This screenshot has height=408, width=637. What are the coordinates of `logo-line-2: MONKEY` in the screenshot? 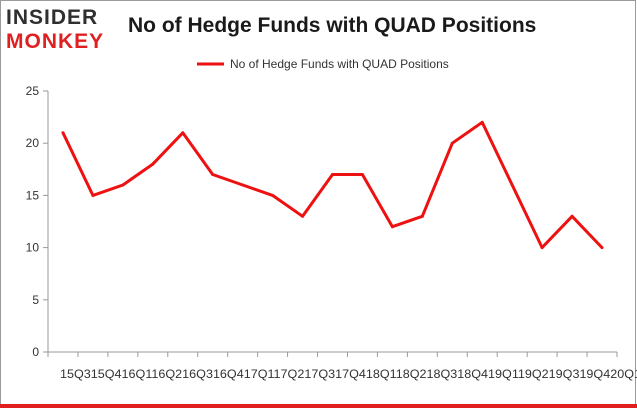 It's located at (55, 41).